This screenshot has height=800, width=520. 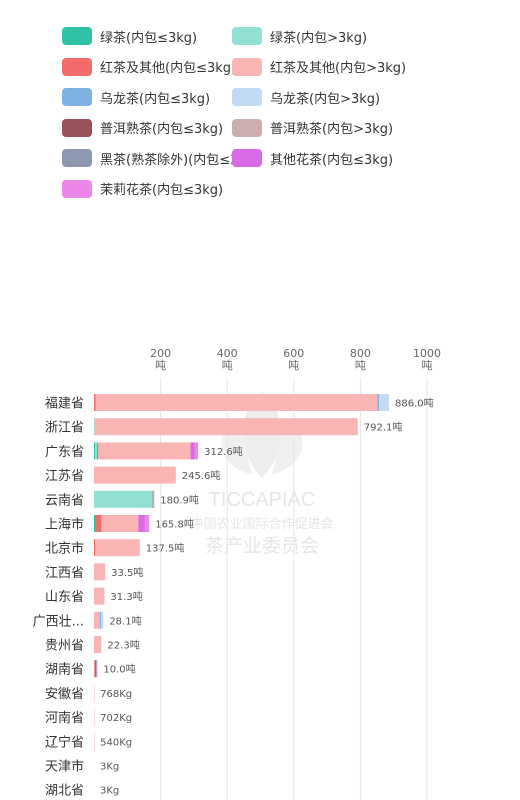 I want to click on legend-label: 茉莉花茶(内包≤3kg), so click(x=162, y=190).